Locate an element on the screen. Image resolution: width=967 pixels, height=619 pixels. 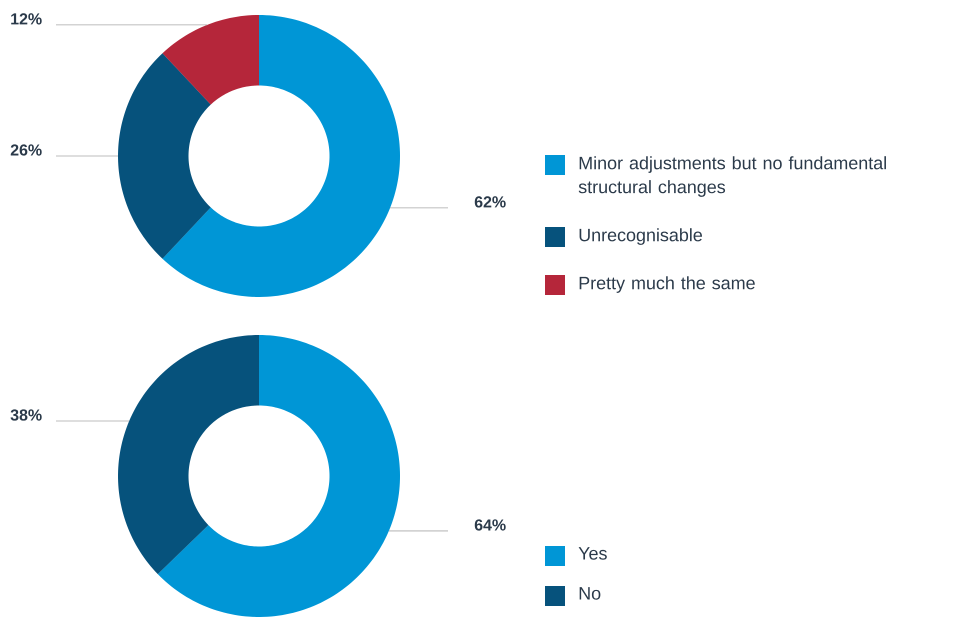
legend-label: Yes is located at coordinates (592, 553).